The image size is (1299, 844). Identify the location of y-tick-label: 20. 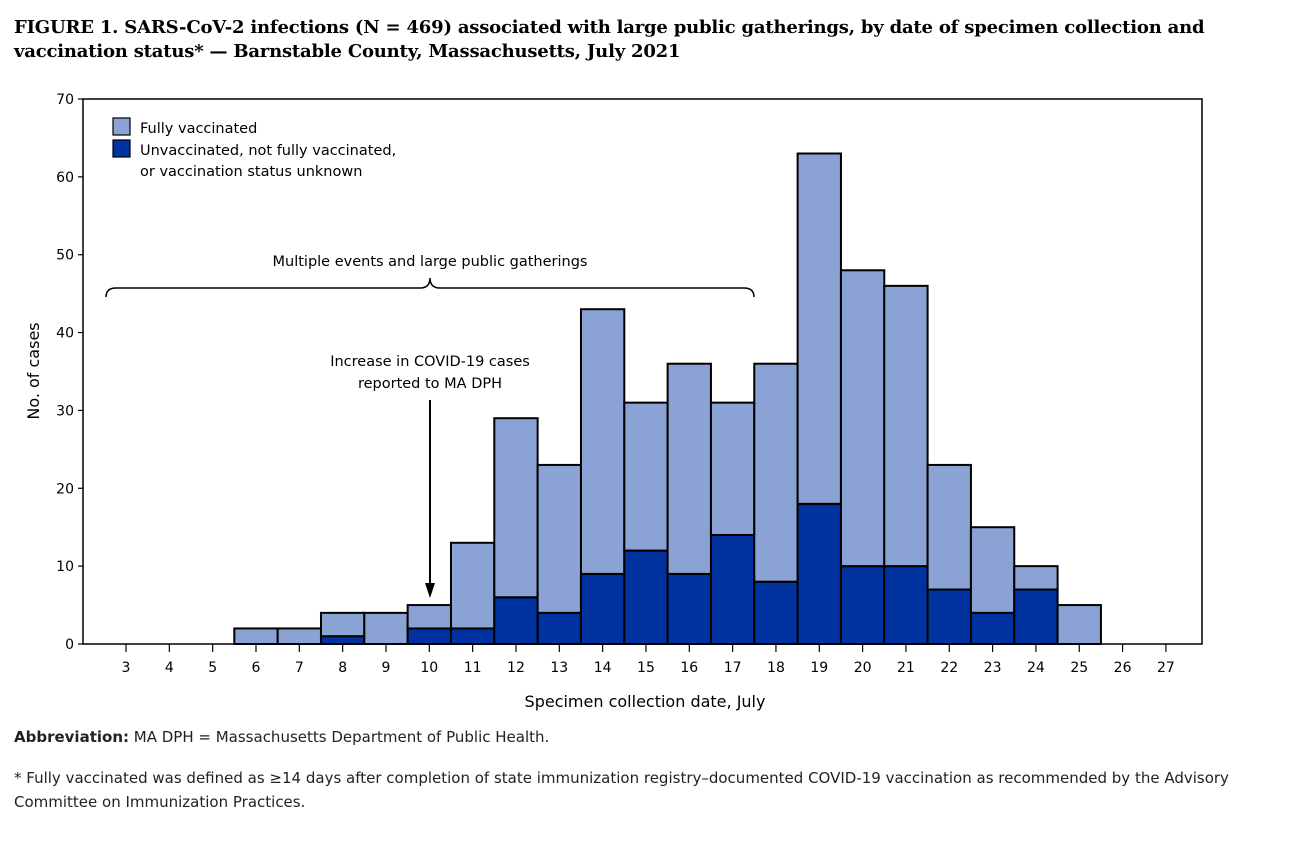
(65, 489).